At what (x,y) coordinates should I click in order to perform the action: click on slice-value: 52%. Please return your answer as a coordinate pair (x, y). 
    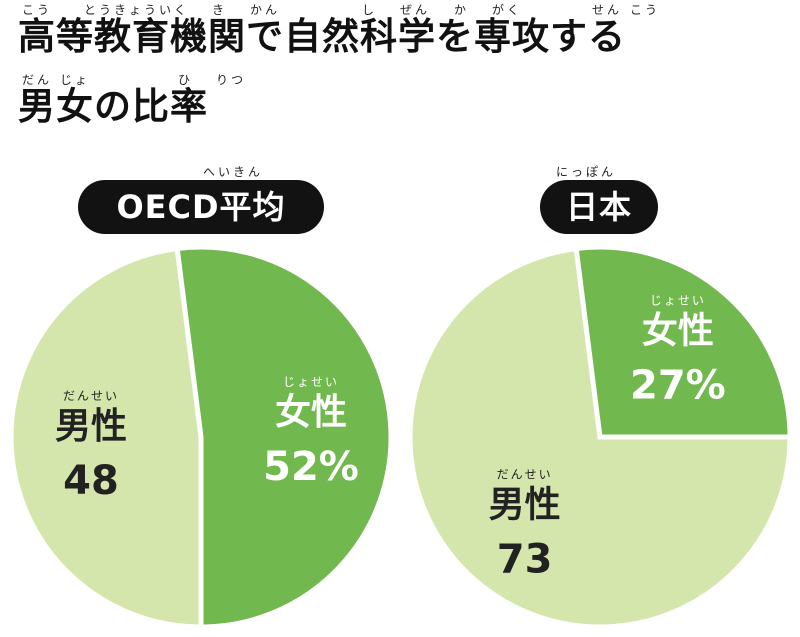
    Looking at the image, I should click on (311, 467).